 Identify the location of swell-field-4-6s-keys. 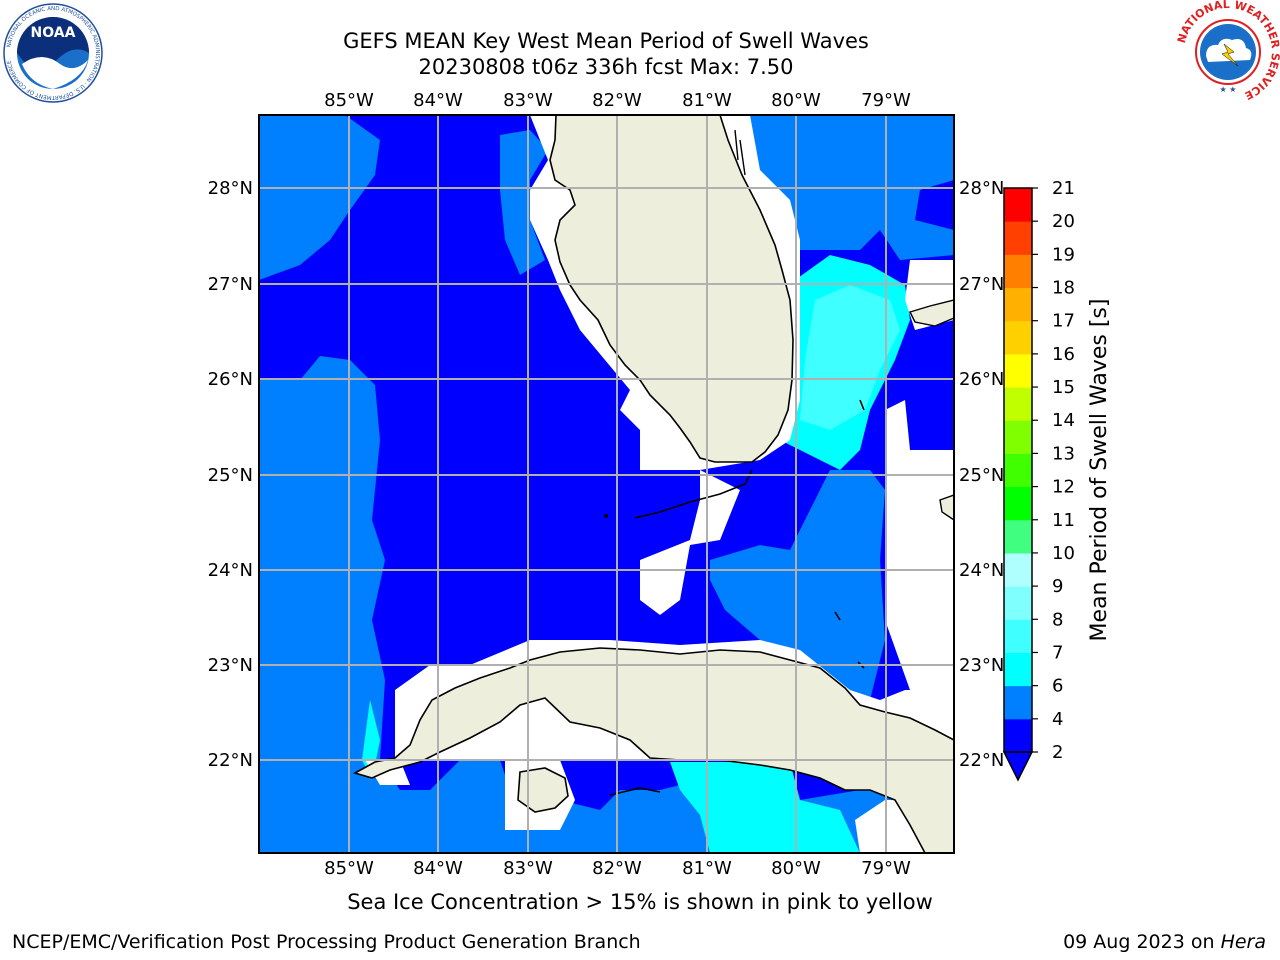
(797, 585).